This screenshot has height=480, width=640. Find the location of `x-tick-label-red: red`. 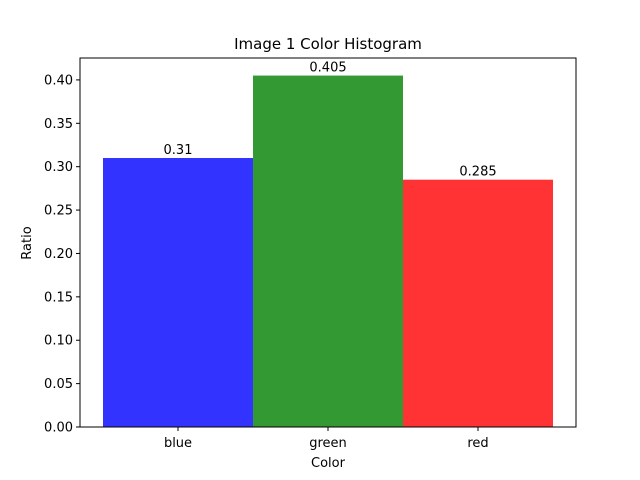

x-tick-label-red: red is located at coordinates (477, 443).